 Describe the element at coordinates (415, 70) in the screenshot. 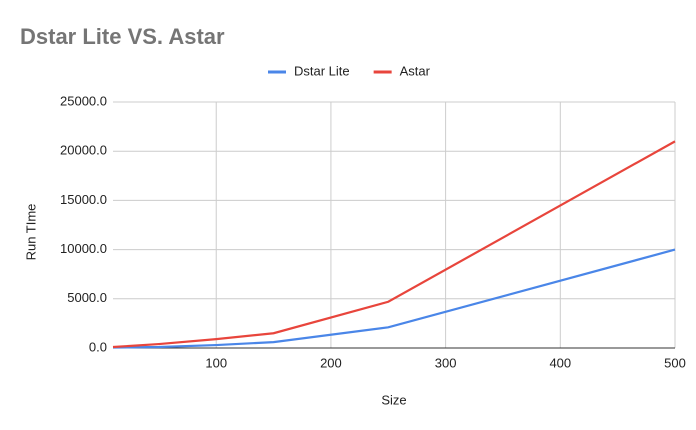

I see `legend-label: Astar` at that location.